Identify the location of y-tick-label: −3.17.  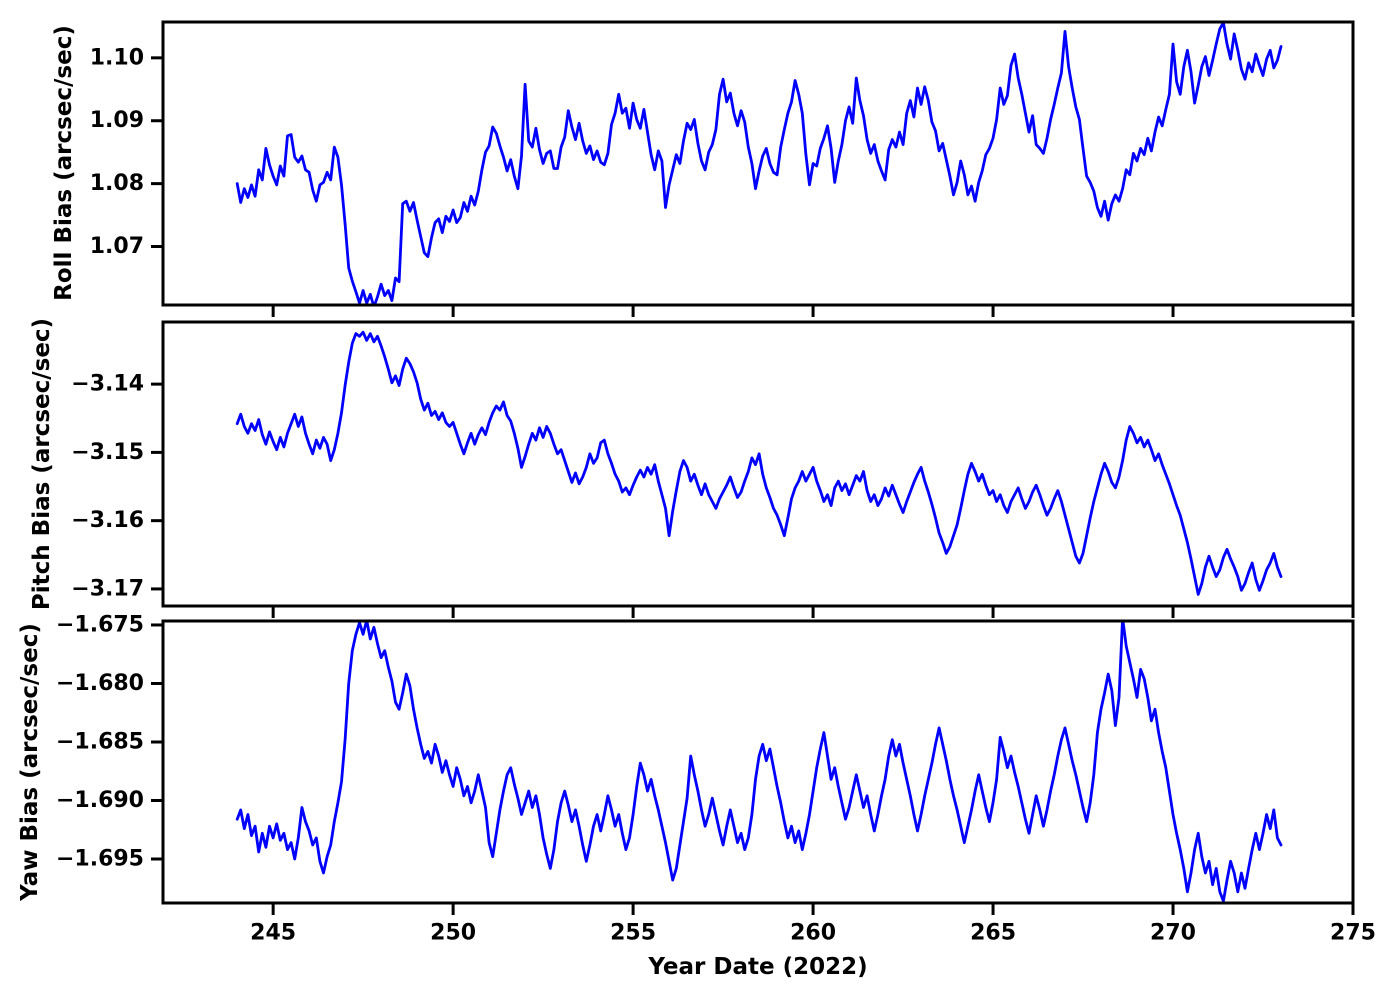
(107, 588).